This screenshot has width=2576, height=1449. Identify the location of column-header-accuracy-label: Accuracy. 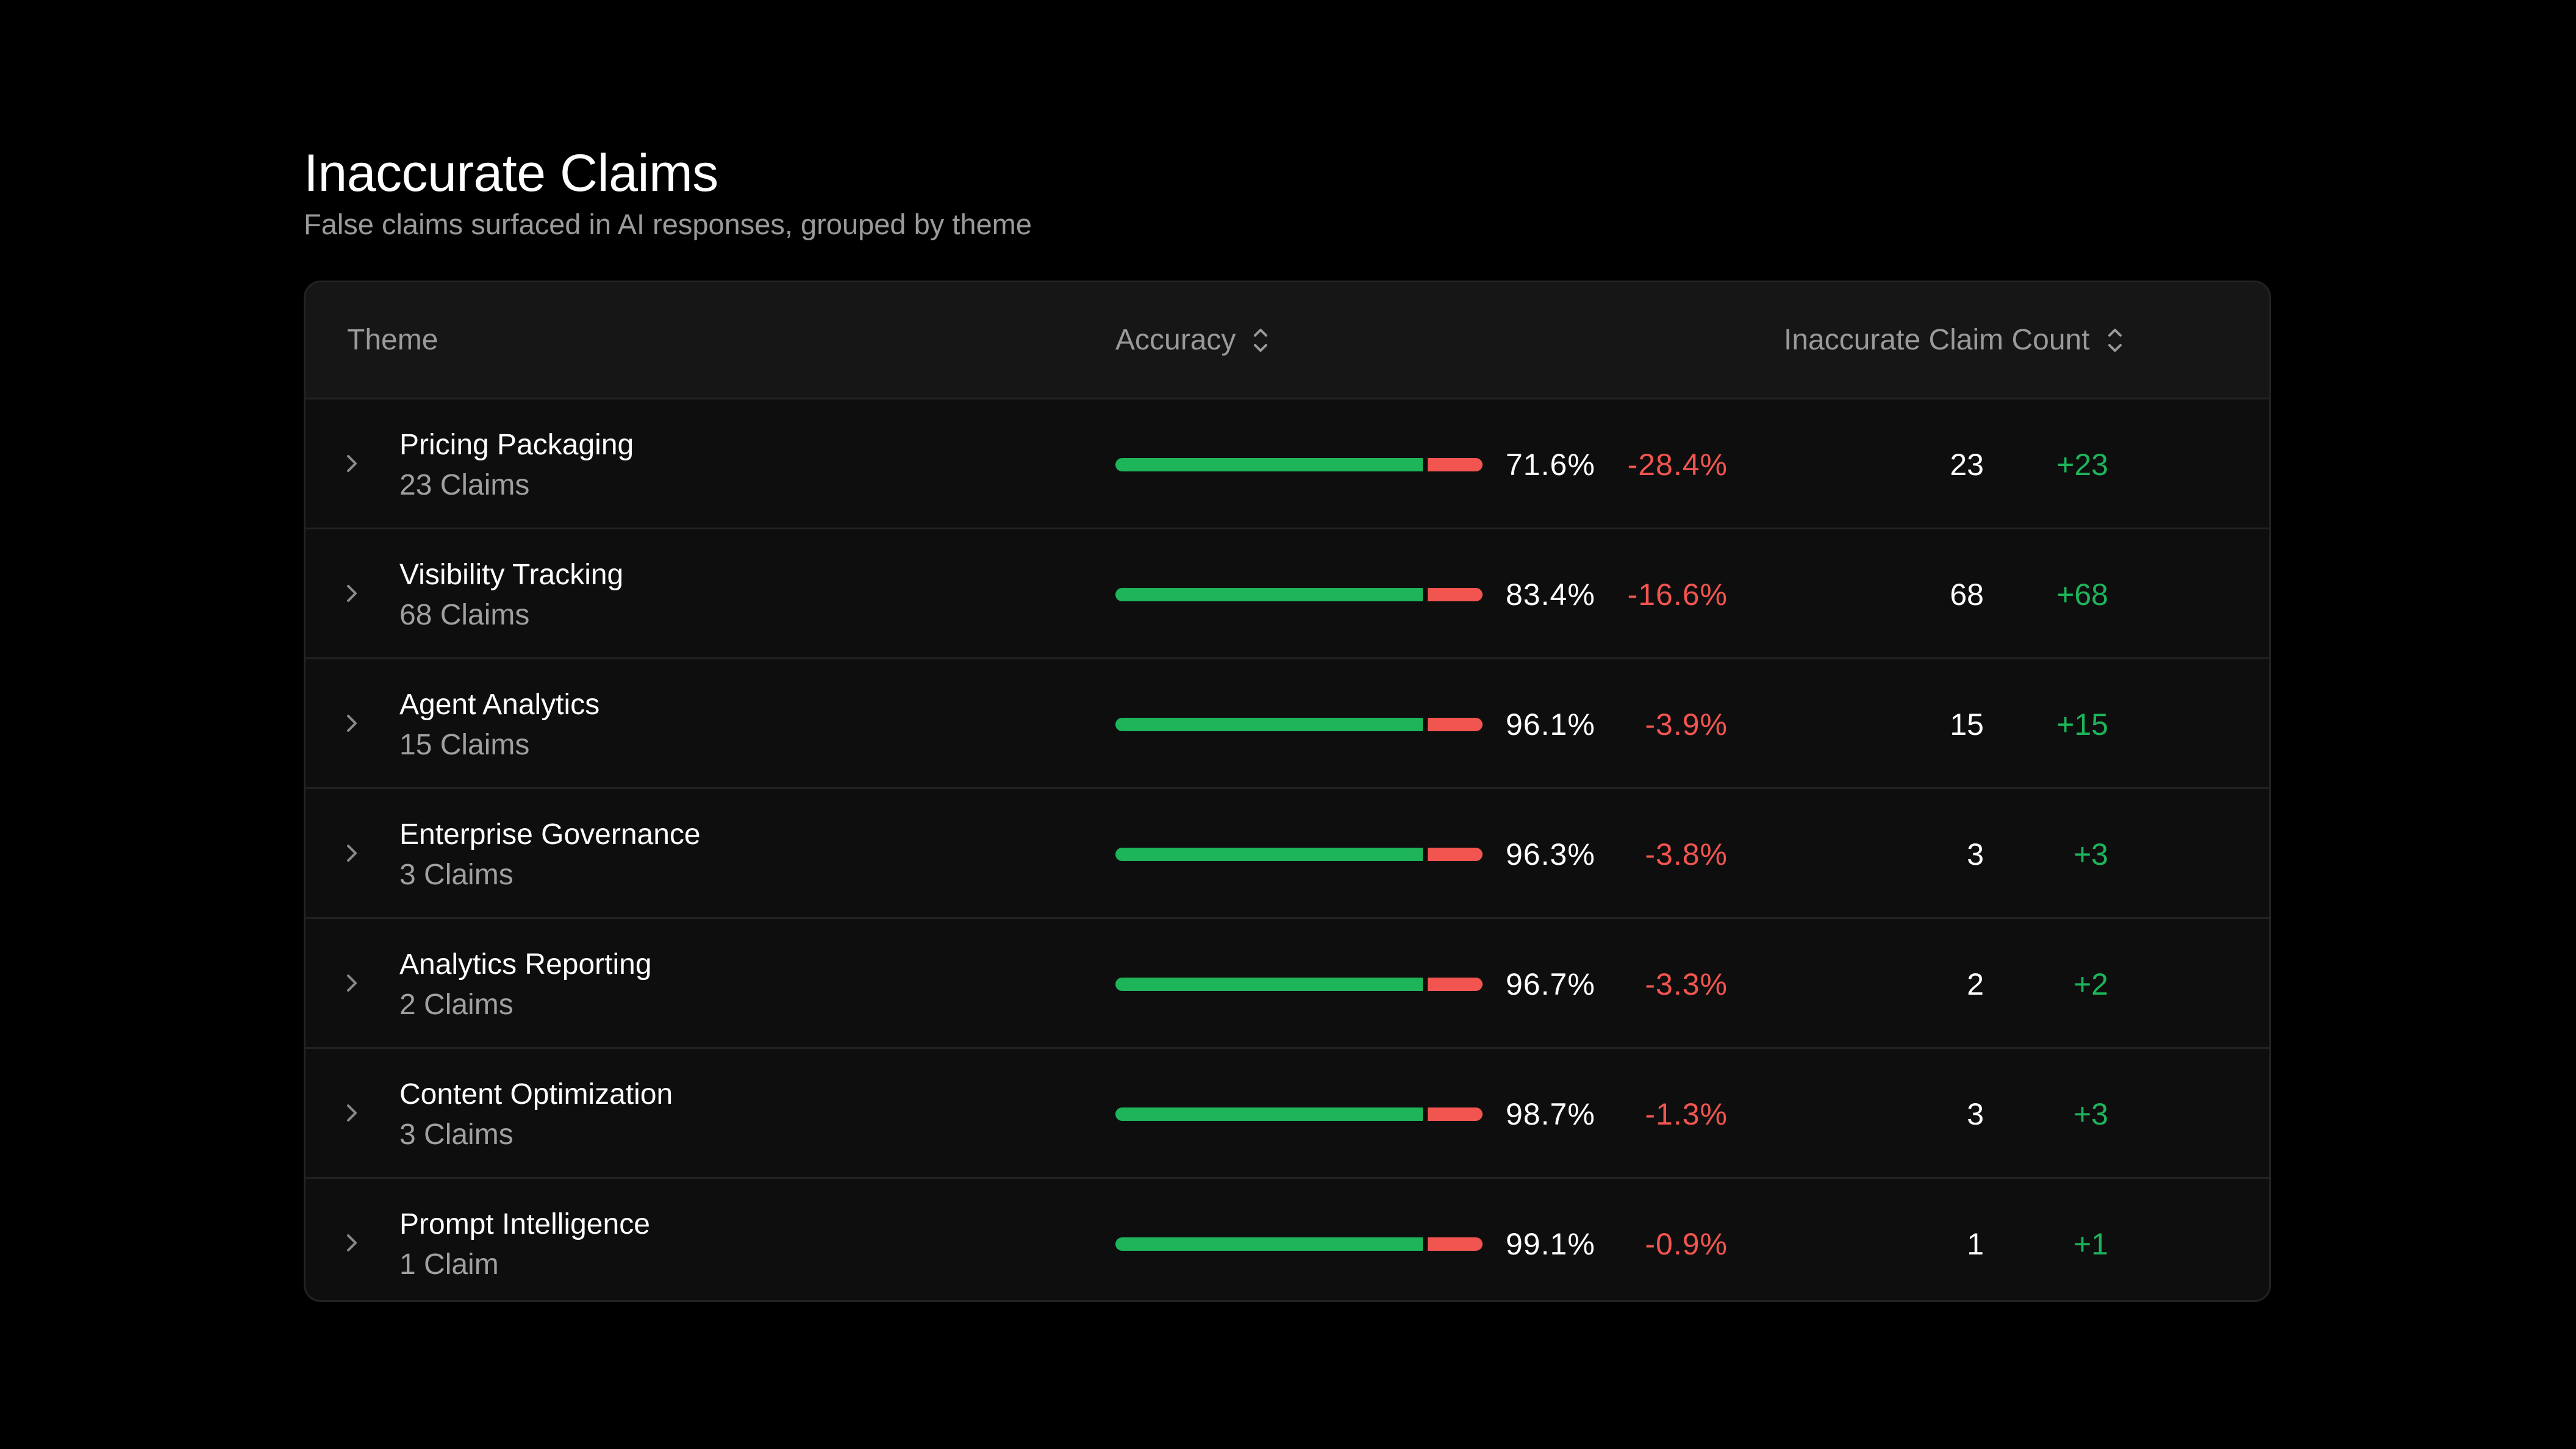
(1175, 340).